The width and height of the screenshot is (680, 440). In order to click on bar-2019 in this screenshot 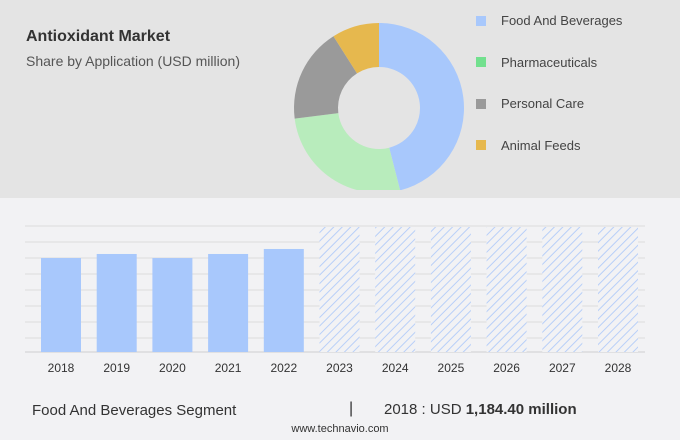, I will do `click(116, 302)`.